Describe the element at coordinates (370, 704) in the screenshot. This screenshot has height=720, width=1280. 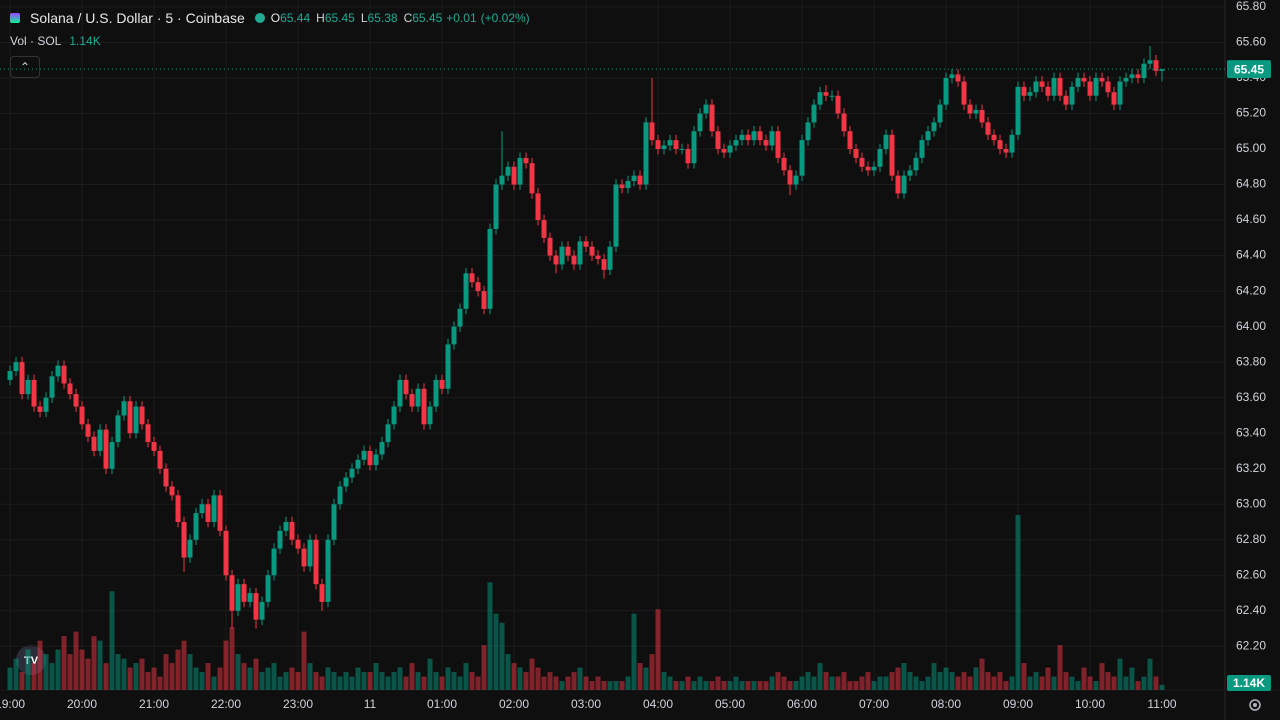
I see `x-tick-label: 11` at that location.